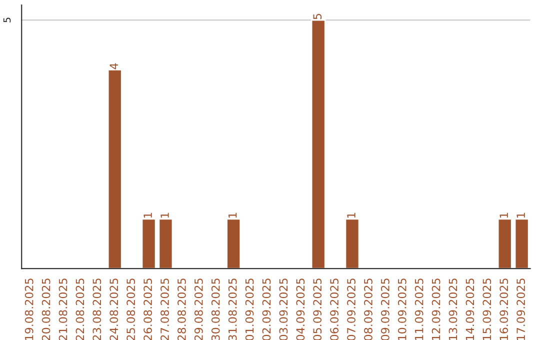 The width and height of the screenshot is (540, 340). Describe the element at coordinates (419, 309) in the screenshot. I see `x-tick-label: 11.09.2025` at that location.